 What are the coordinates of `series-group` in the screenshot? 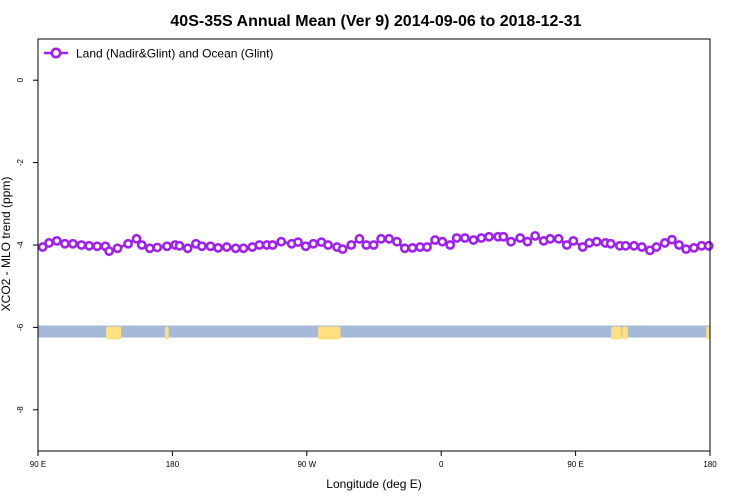 It's located at (375, 244).